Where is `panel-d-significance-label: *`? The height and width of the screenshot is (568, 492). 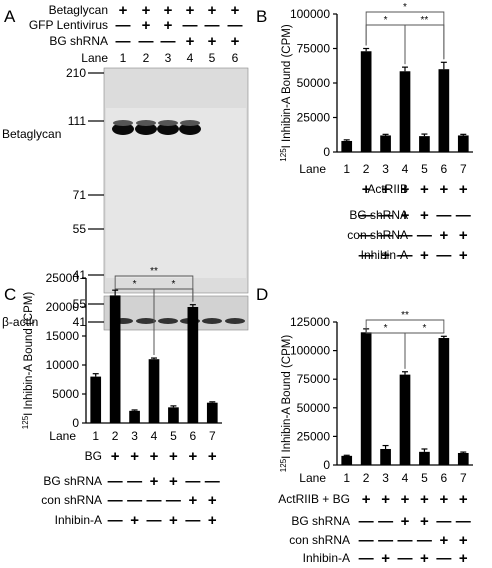
panel-d-significance-label: * is located at coordinates (386, 328).